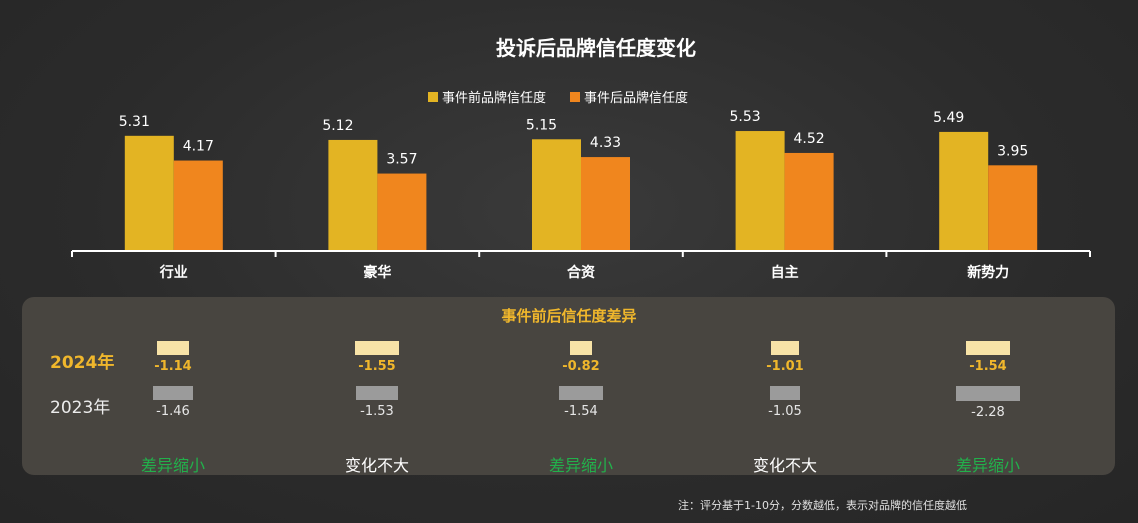 This screenshot has height=523, width=1138. I want to click on difference-value-2023-4: -2.28, so click(988, 412).